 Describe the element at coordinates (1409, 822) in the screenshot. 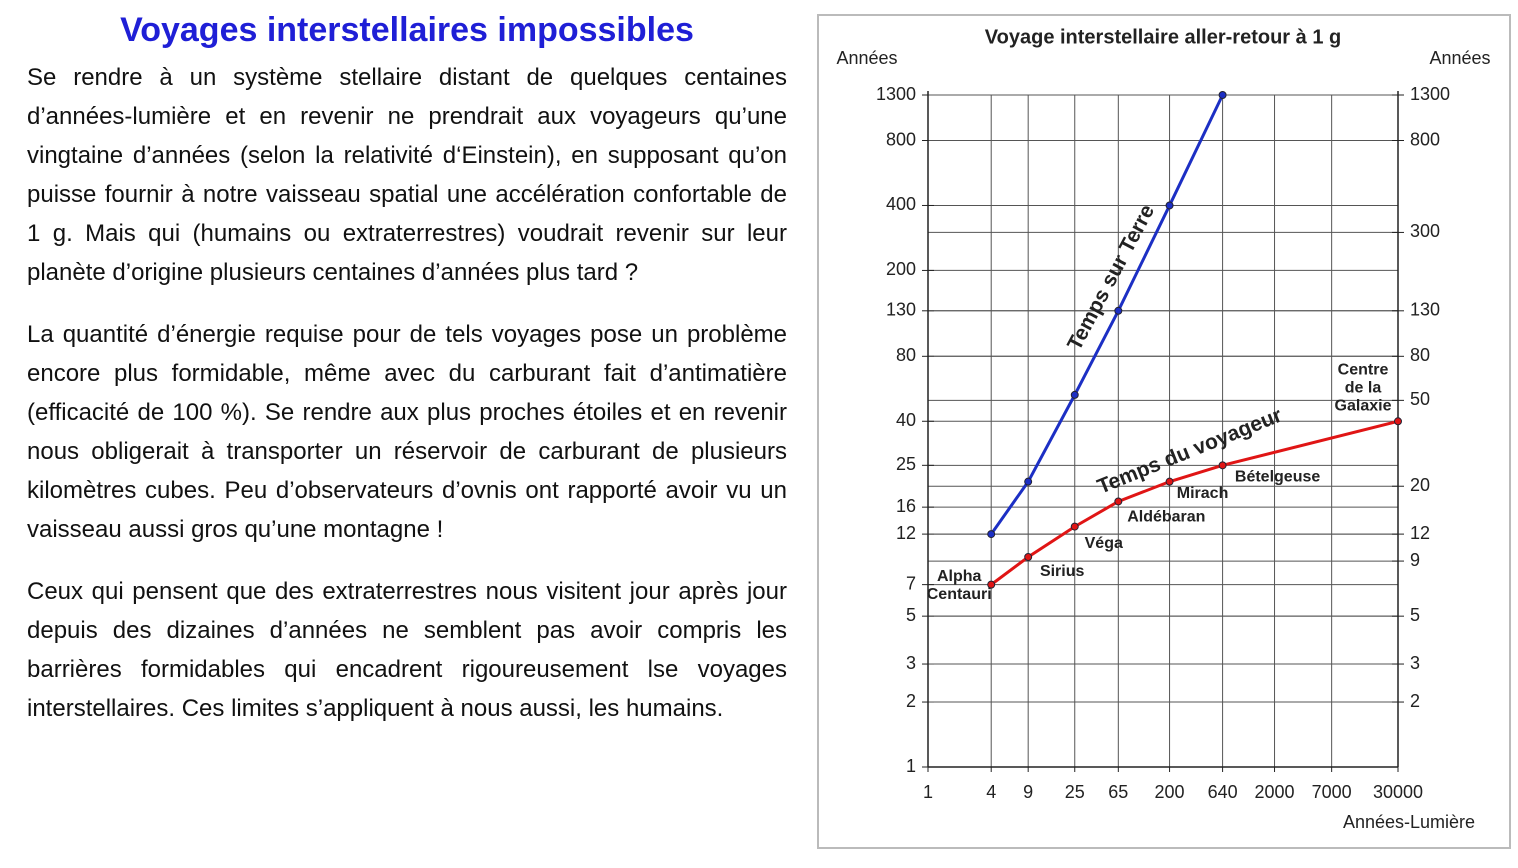

I see `x-axis-label: Années-Lumière` at that location.